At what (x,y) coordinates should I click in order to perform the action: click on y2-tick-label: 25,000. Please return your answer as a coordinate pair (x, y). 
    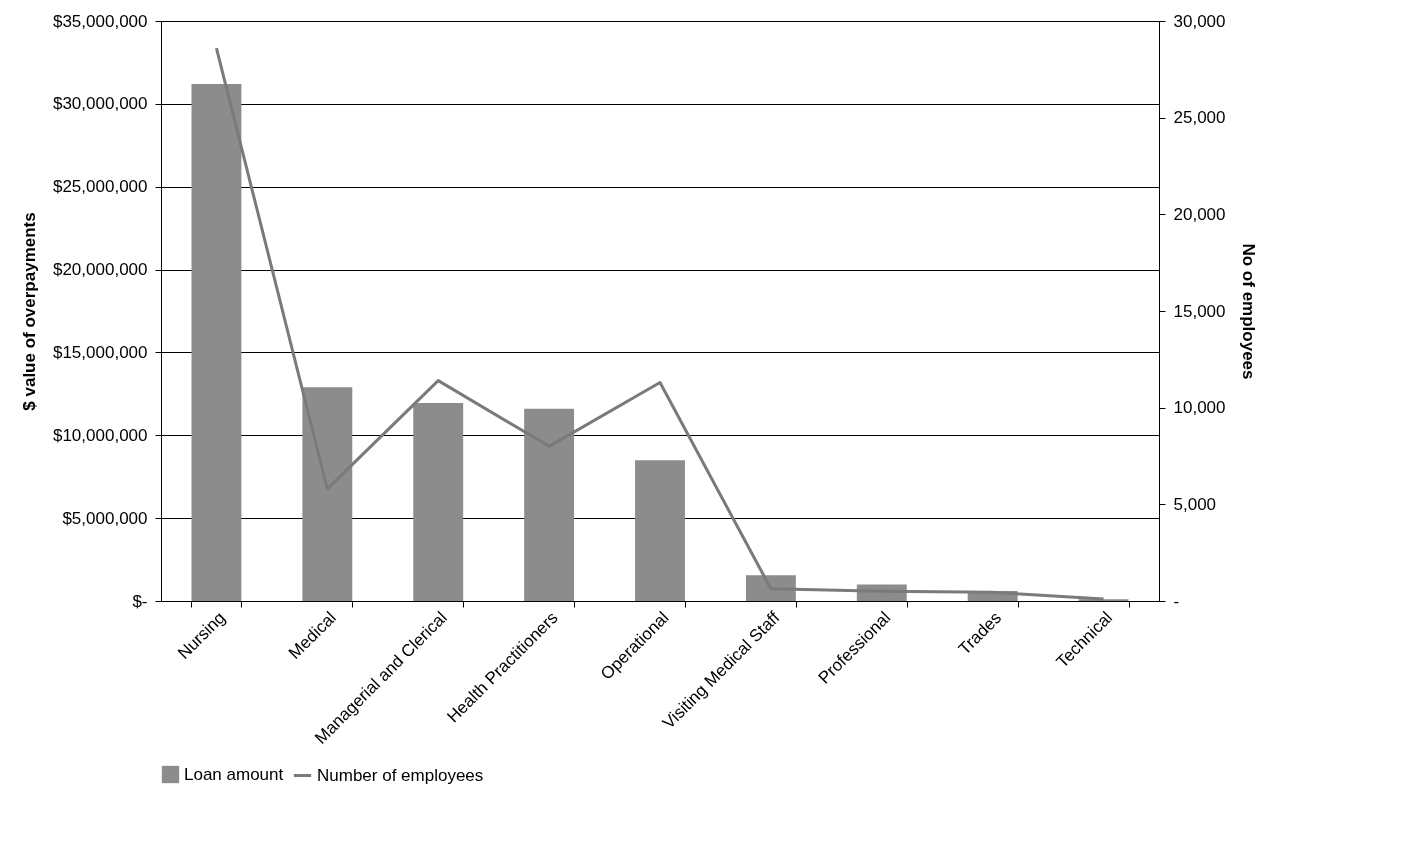
    Looking at the image, I should click on (1199, 118).